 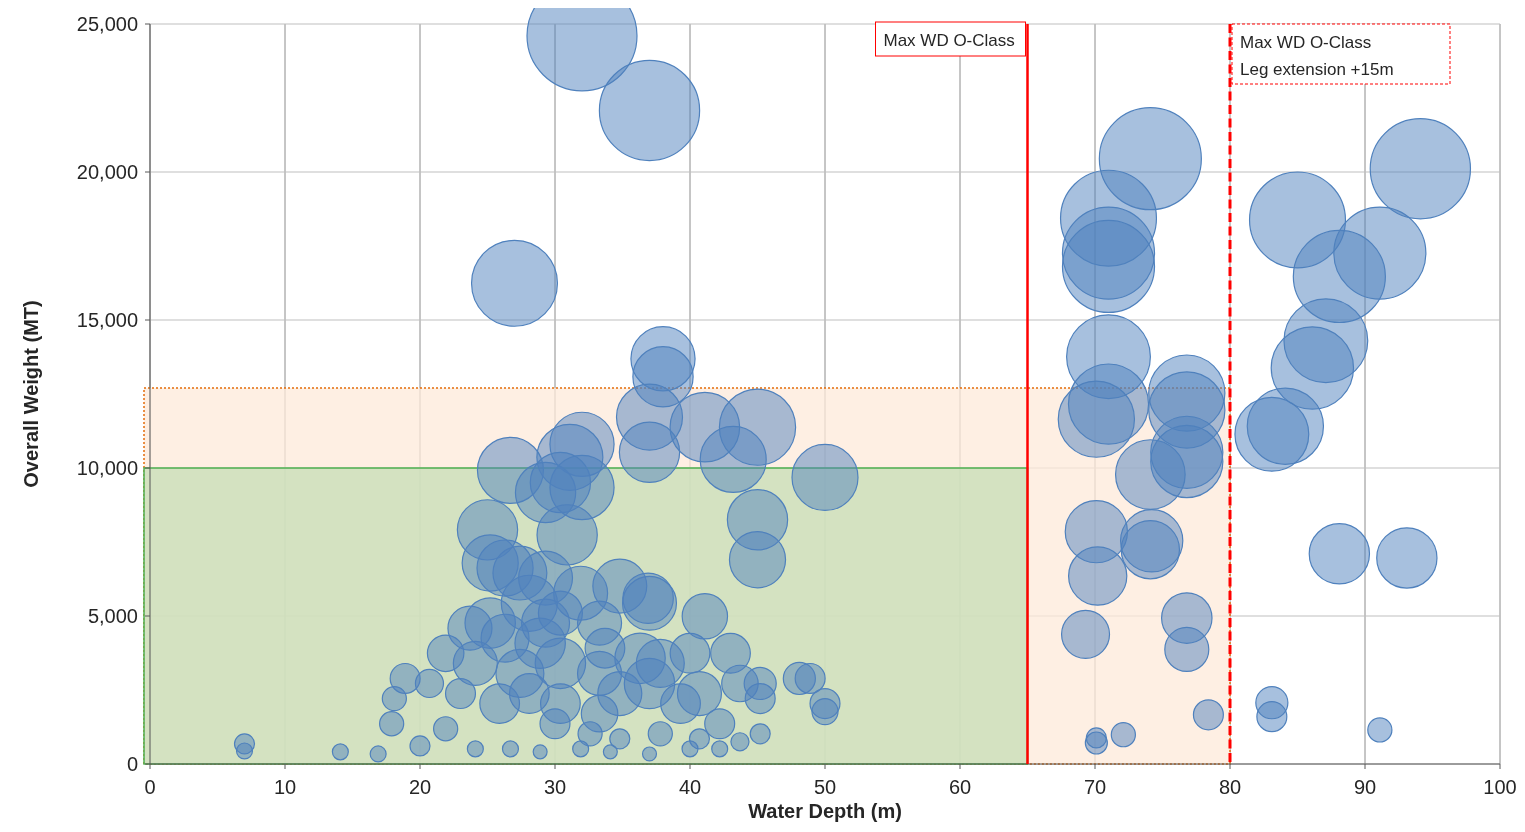 What do you see at coordinates (960, 787) in the screenshot?
I see `x-tick-label: 60` at bounding box center [960, 787].